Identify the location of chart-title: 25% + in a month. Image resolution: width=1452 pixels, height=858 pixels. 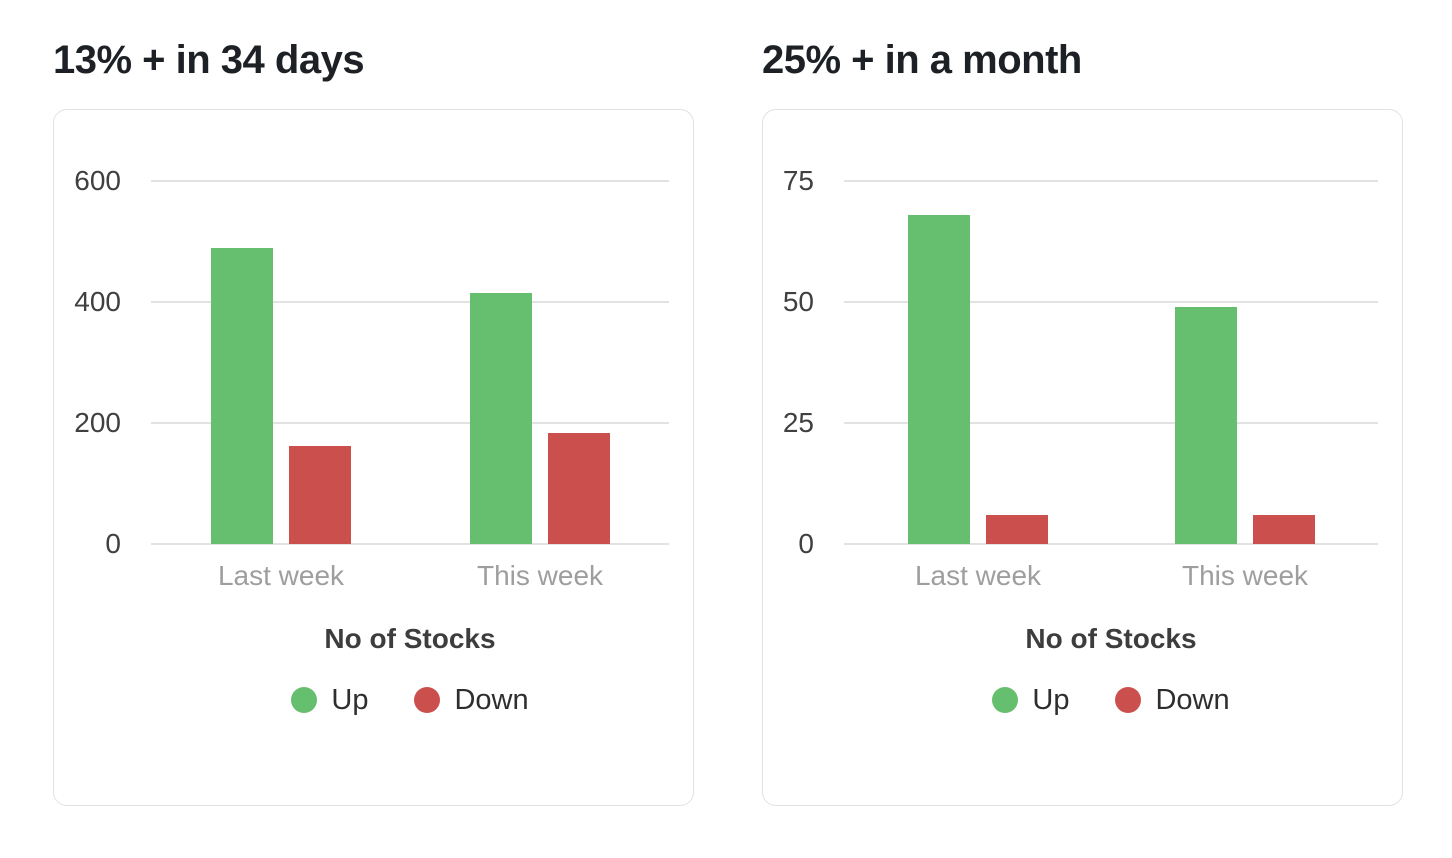
(922, 60).